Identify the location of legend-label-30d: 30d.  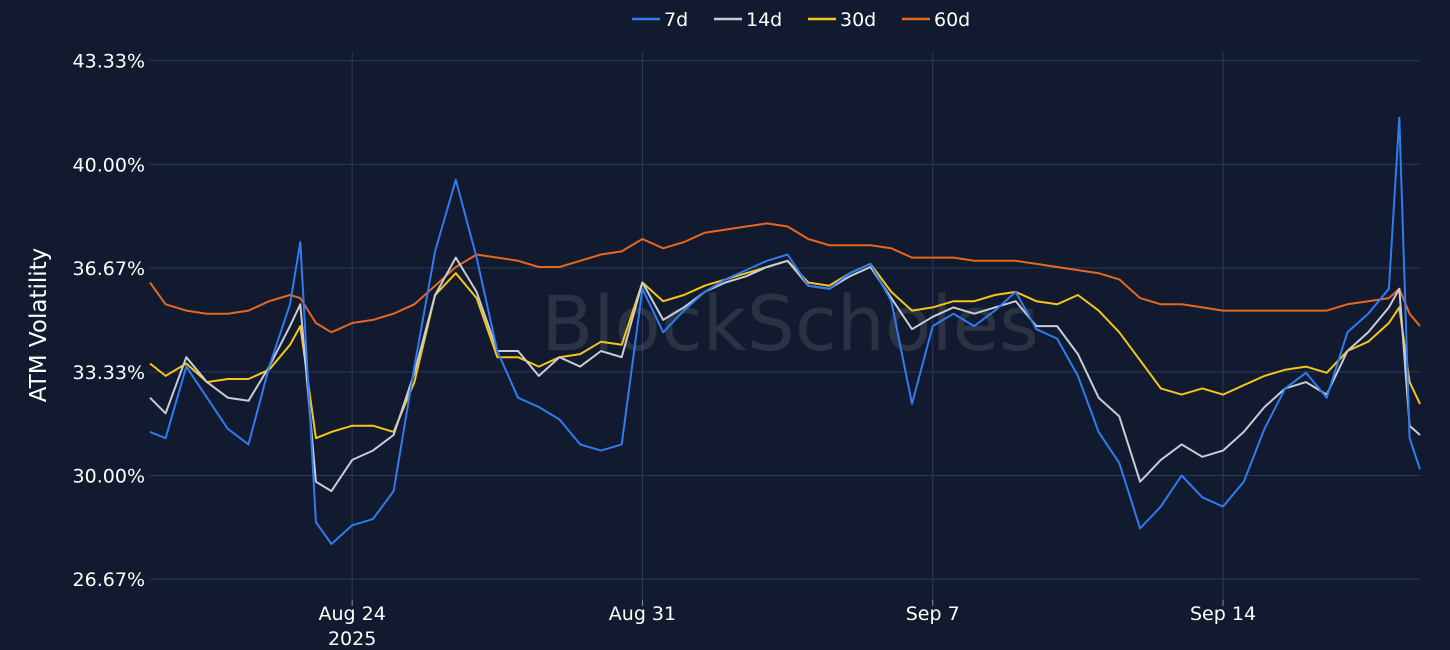
(858, 20).